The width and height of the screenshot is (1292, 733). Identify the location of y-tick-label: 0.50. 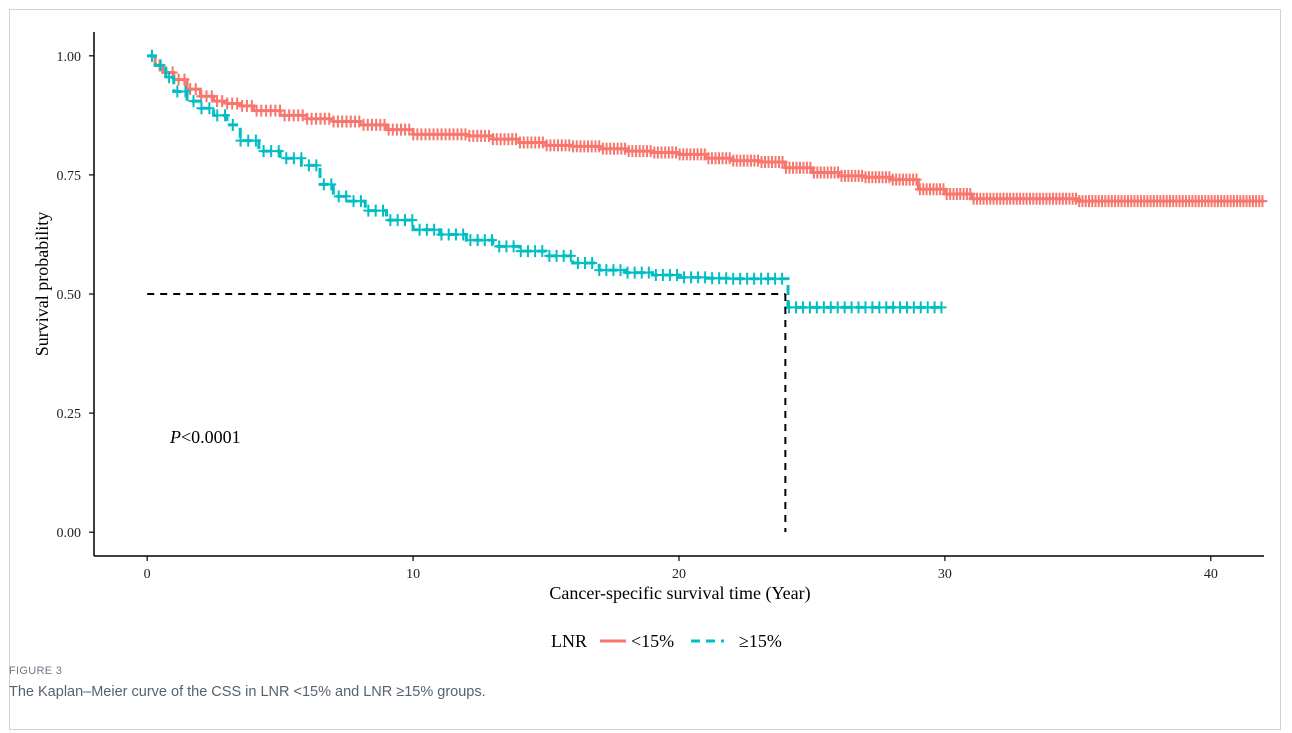
(69, 295).